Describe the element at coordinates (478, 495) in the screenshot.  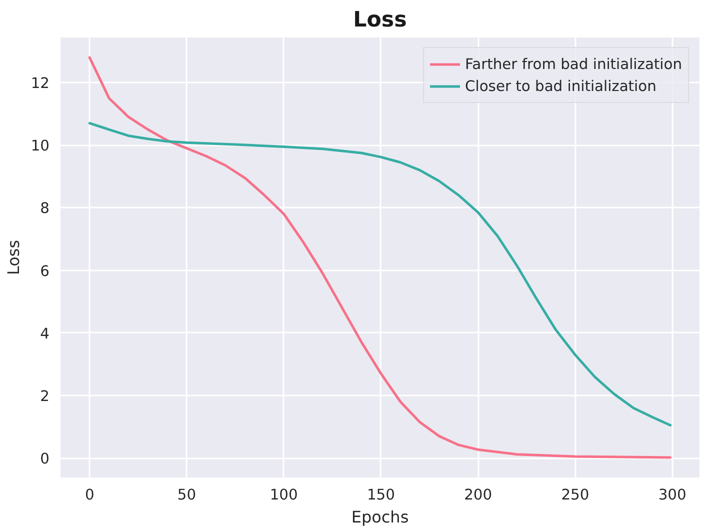
I see `x-tick-label: 200` at that location.